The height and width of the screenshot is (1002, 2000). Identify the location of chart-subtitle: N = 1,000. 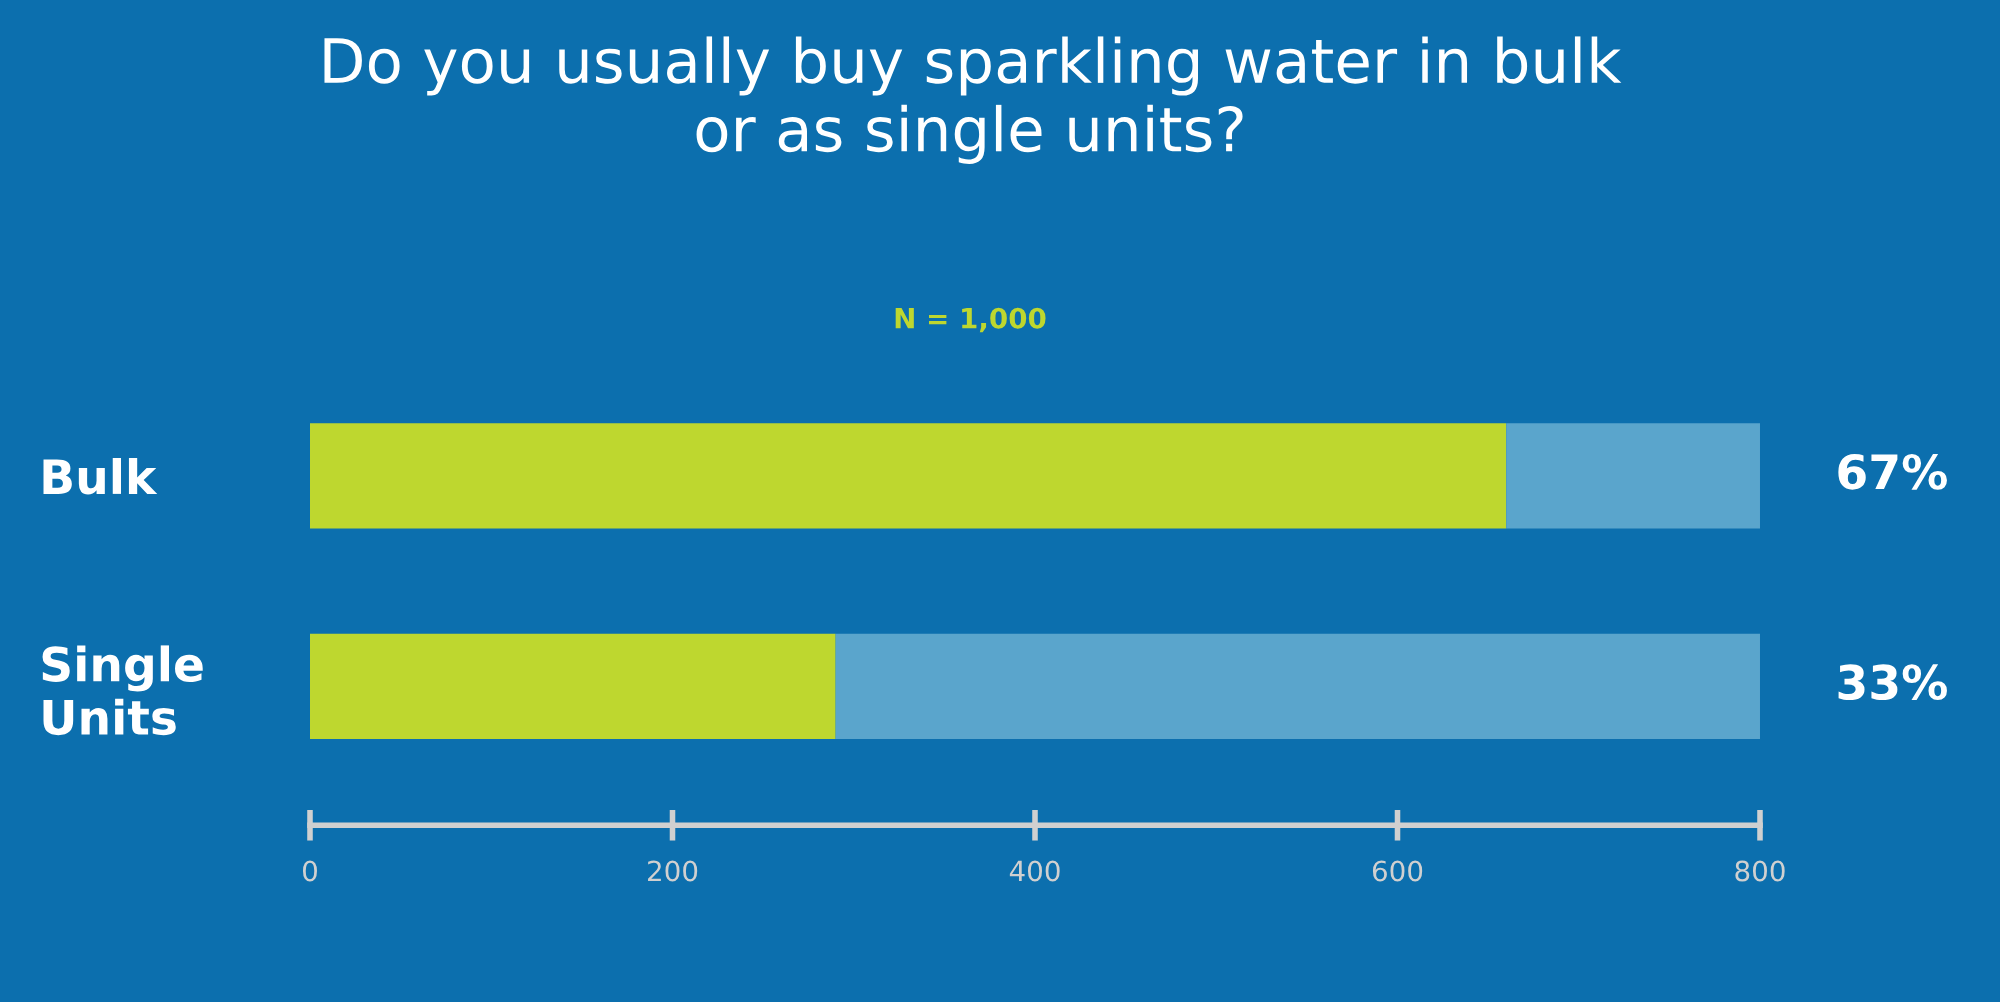
(970, 320).